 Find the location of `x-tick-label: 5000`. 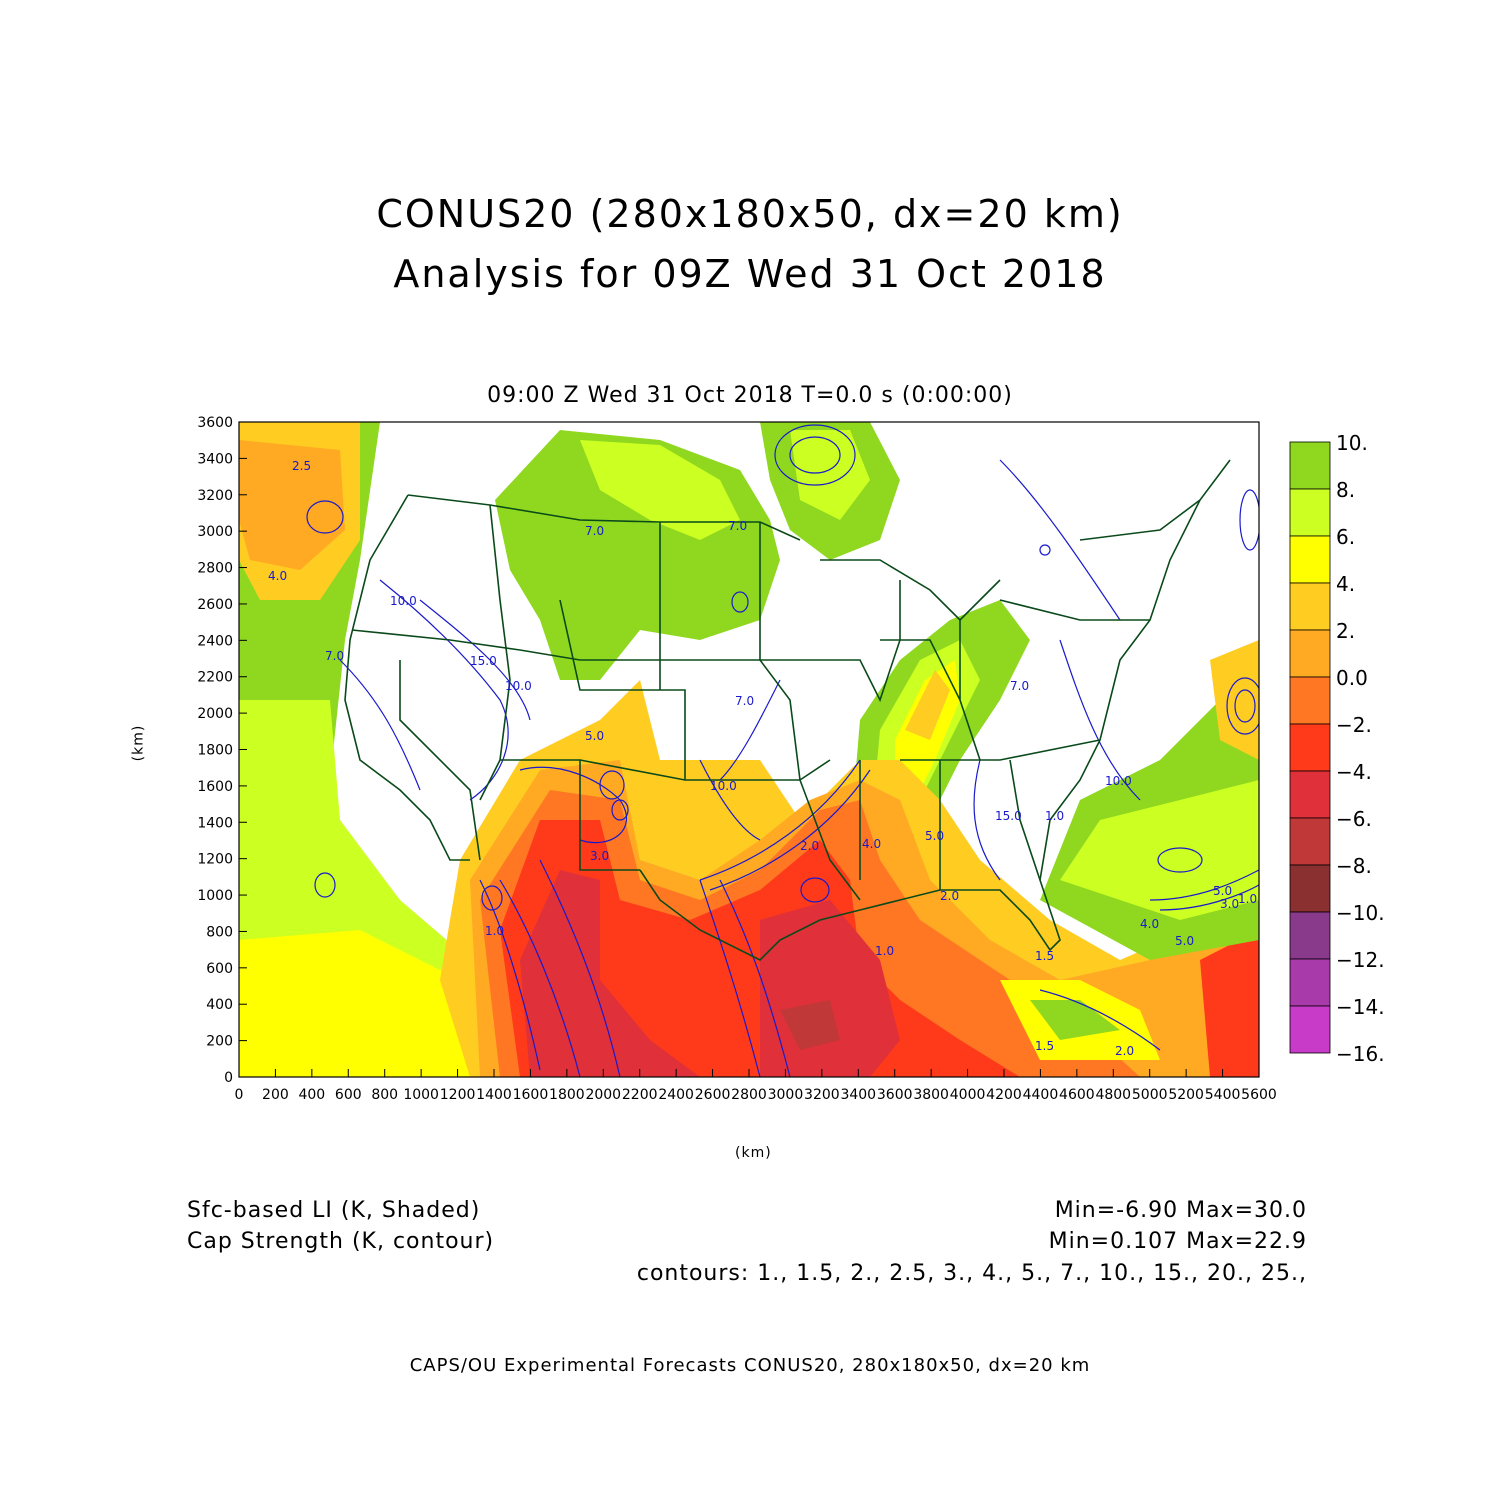

x-tick-label: 5000 is located at coordinates (1150, 1095).